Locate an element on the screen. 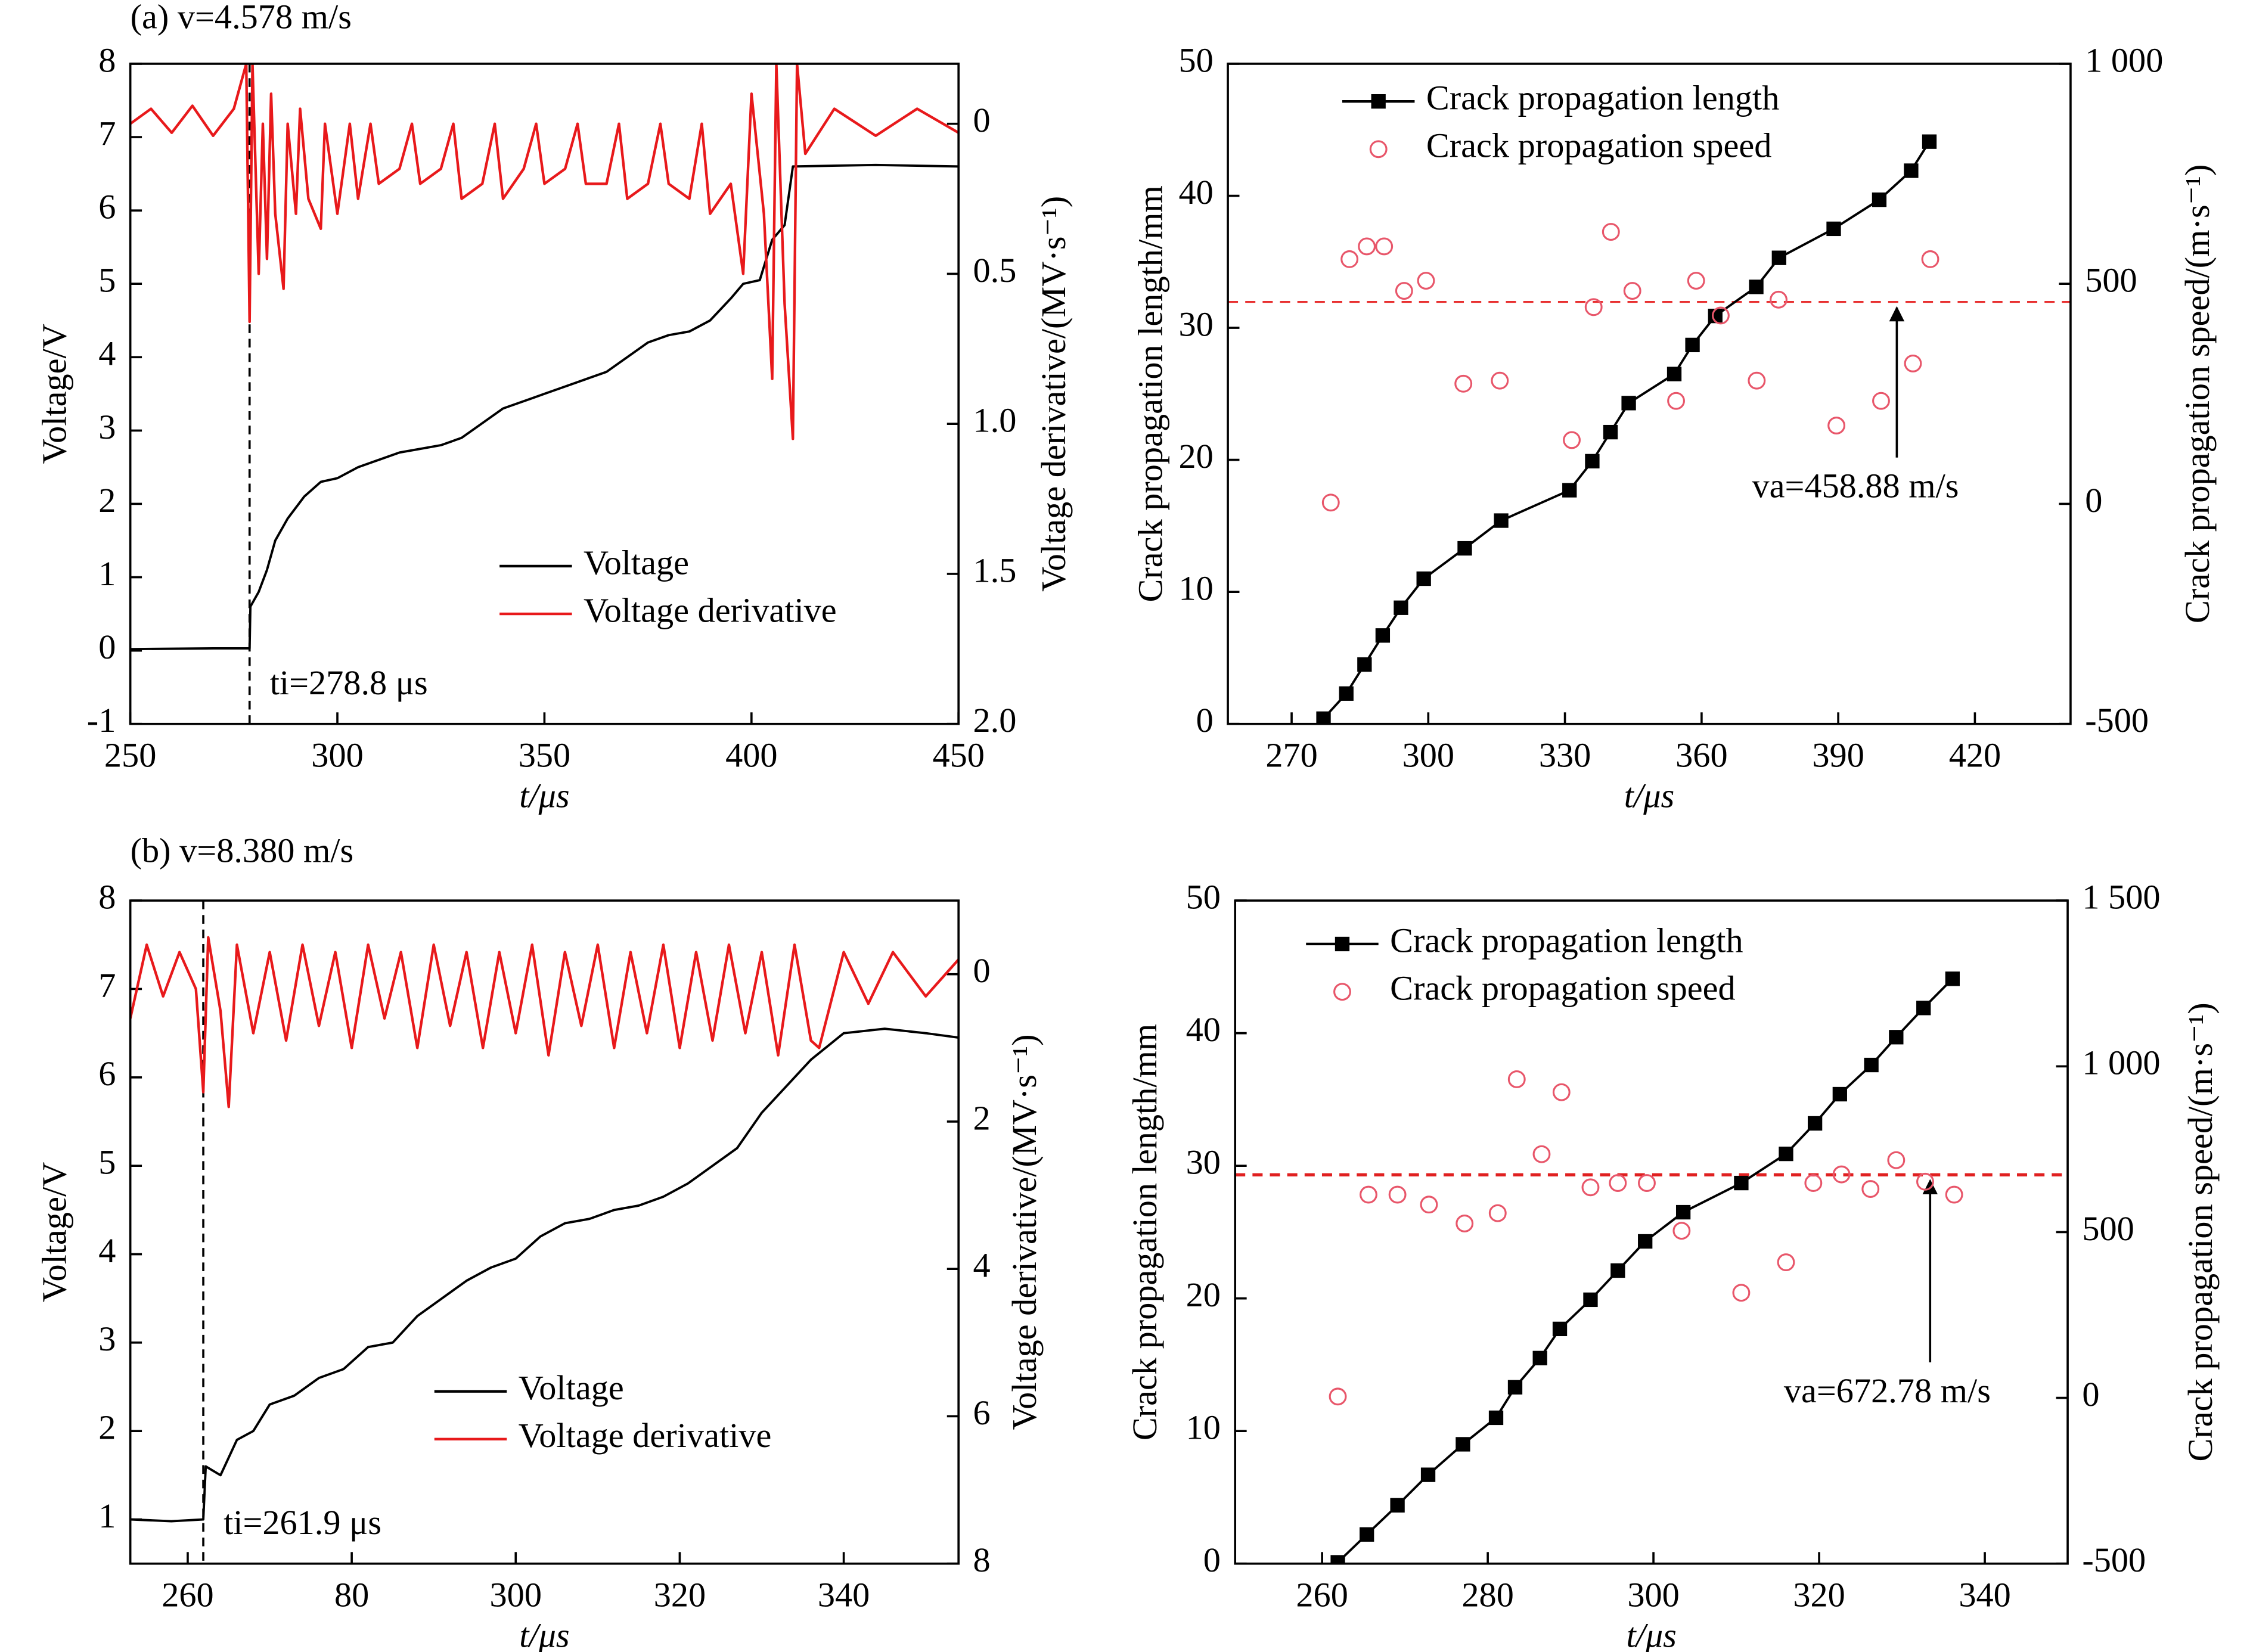 The height and width of the screenshot is (1652, 2253). y-tick-label: 40 is located at coordinates (1203, 1029).